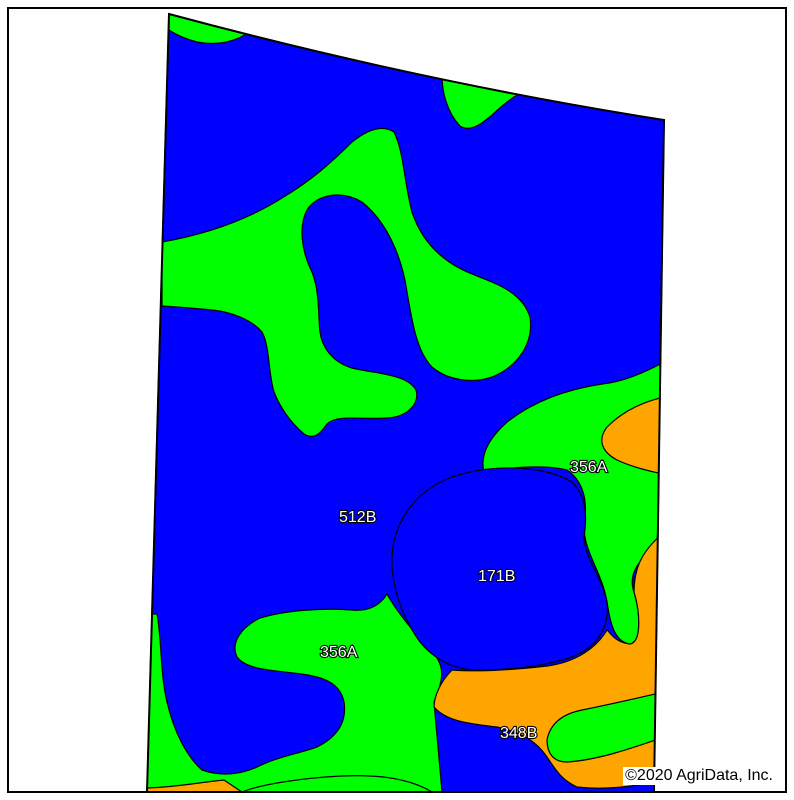 The image size is (794, 800). Describe the element at coordinates (338, 783) in the screenshot. I see `soil-zone-green-bottom` at that location.